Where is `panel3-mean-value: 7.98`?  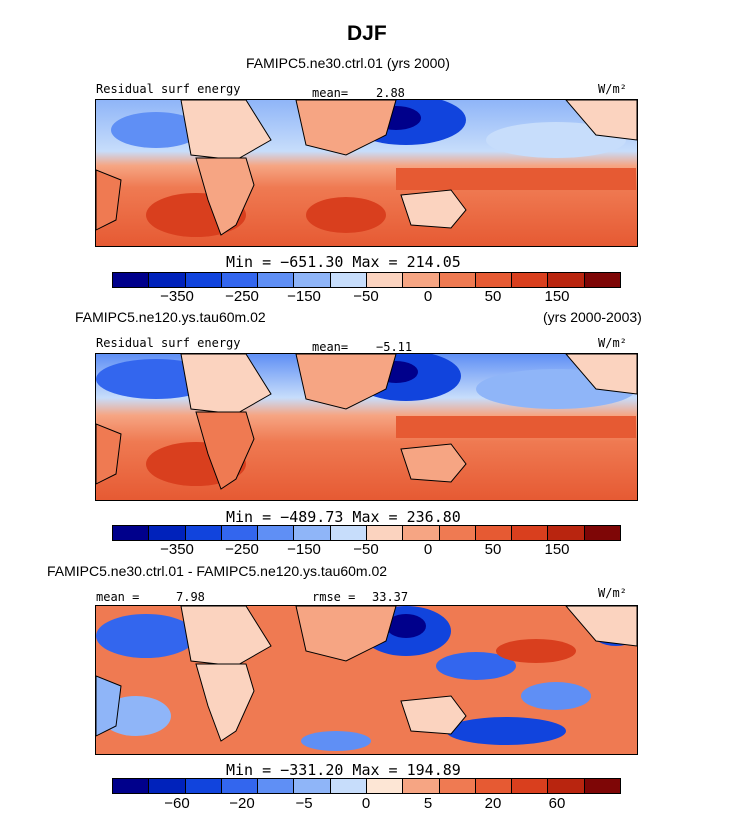
panel3-mean-value: 7.98 is located at coordinates (190, 597).